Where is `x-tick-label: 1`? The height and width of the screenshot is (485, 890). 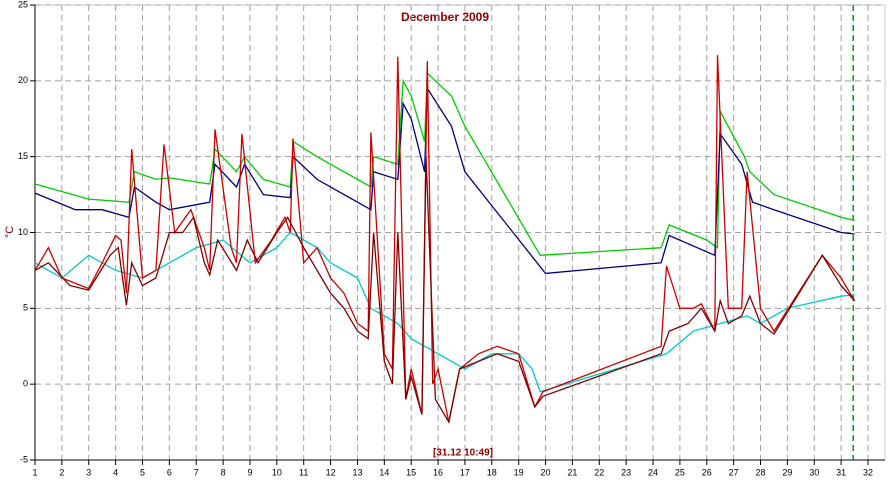 x-tick-label: 1 is located at coordinates (34, 472).